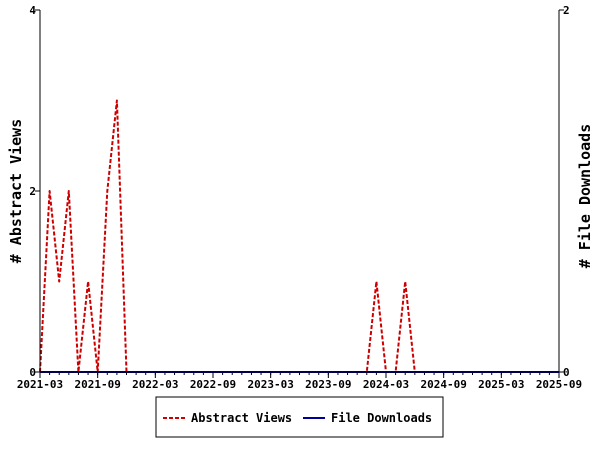 This screenshot has height=455, width=600. I want to click on x-tick-label: 2024-09, so click(443, 384).